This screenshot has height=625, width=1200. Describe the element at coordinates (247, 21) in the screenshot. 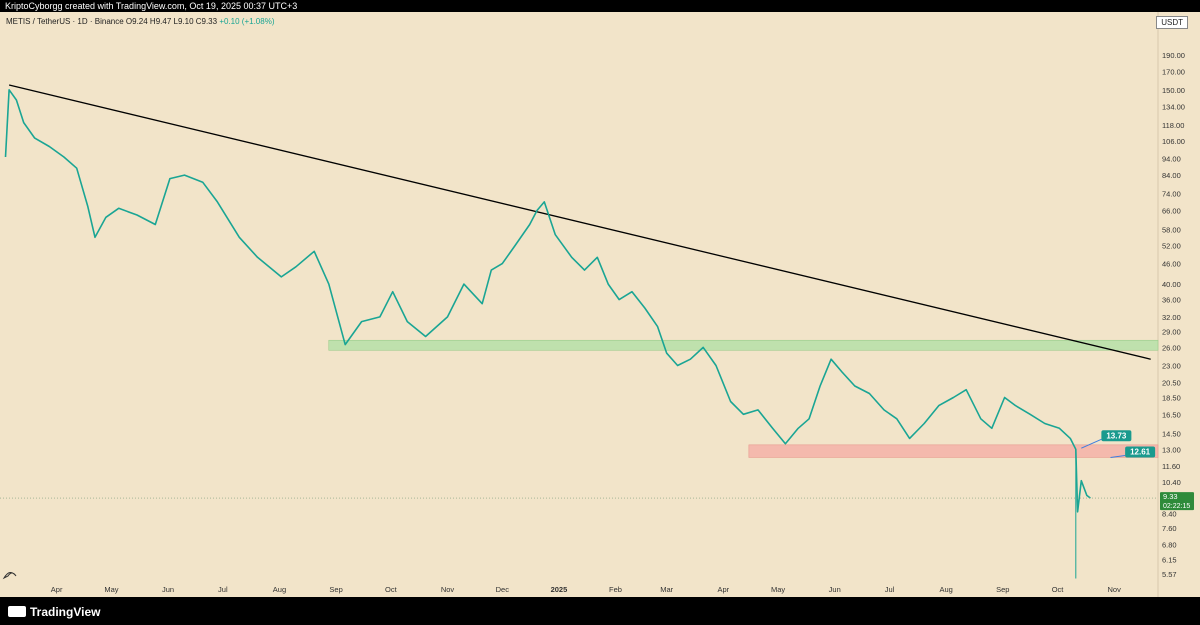

I see `symbol-change: +0.10 (+1.08%)` at that location.